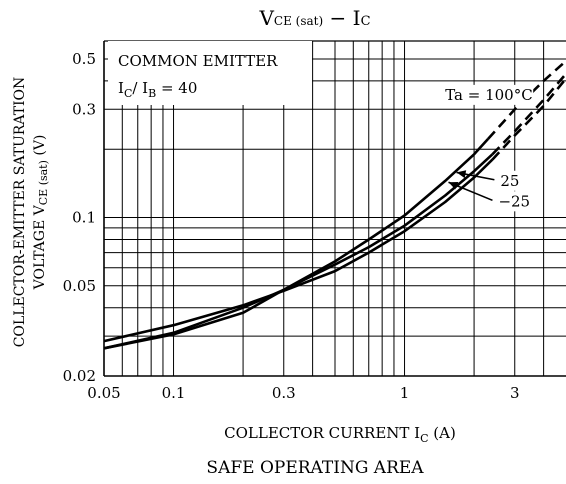 The image size is (566, 484). I want to click on series-annotations: Ta = 100°C 25 −25, so click(487, 148).